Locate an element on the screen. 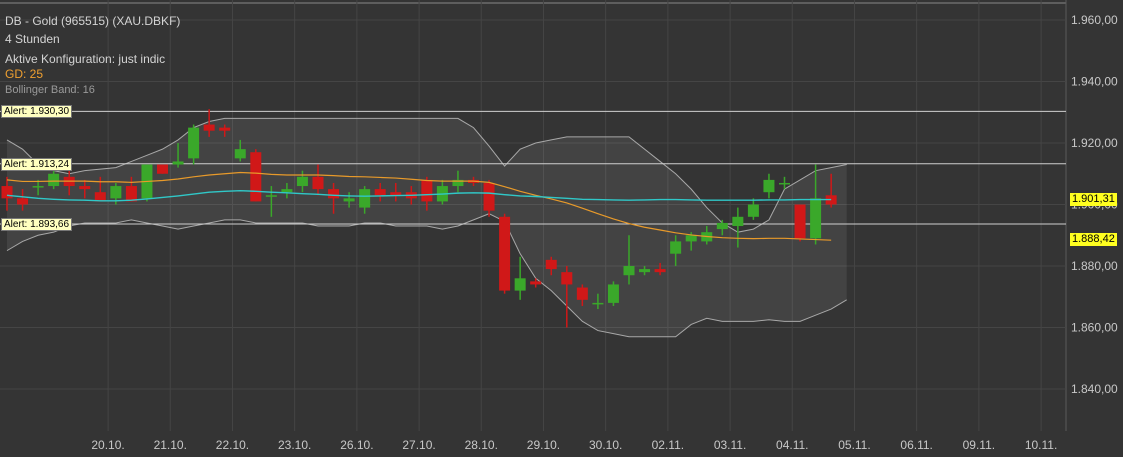 This screenshot has width=1123, height=457. y-tick-label: 1.880,00 is located at coordinates (1094, 266).